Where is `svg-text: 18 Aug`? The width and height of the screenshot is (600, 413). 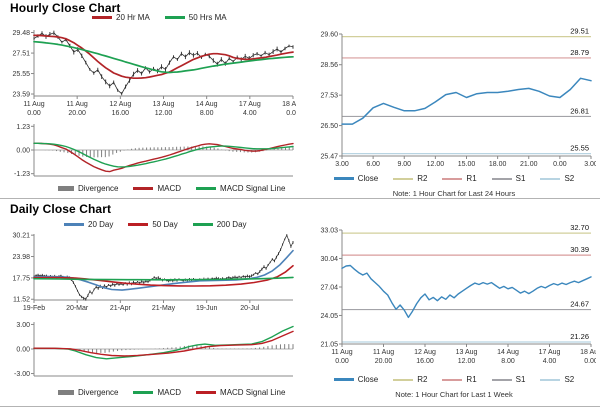
svg-text: 18 Aug is located at coordinates (588, 352).